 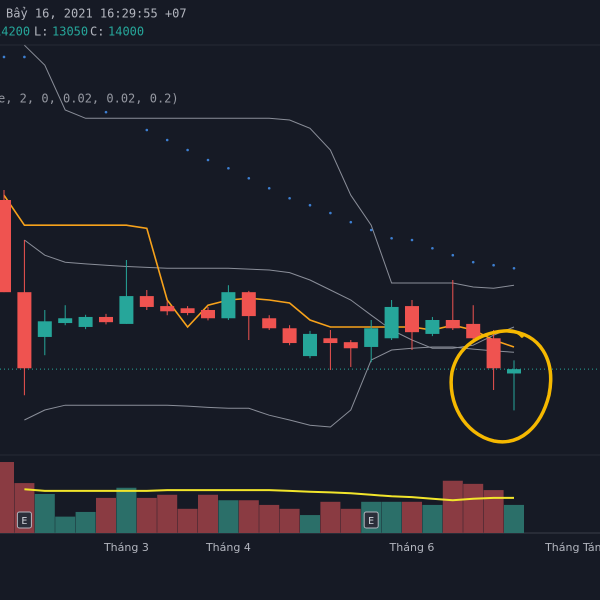 What do you see at coordinates (97, 32) in the screenshot?
I see `header-close-label: C:` at bounding box center [97, 32].